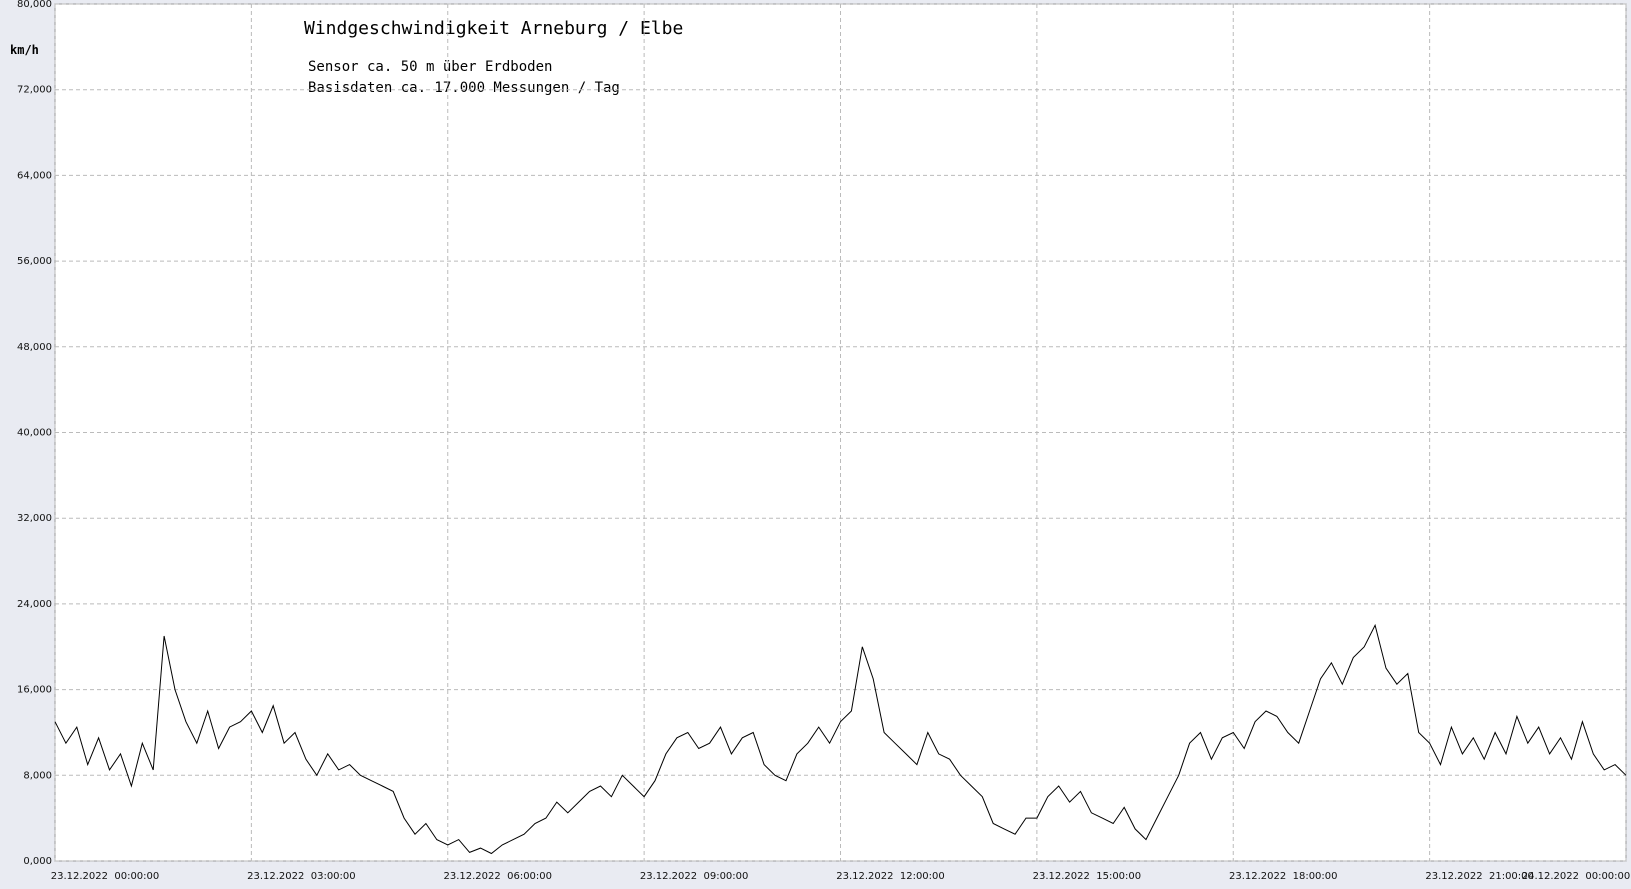 The height and width of the screenshot is (889, 1631). I want to click on y-tick-label: 0,000, so click(37, 861).